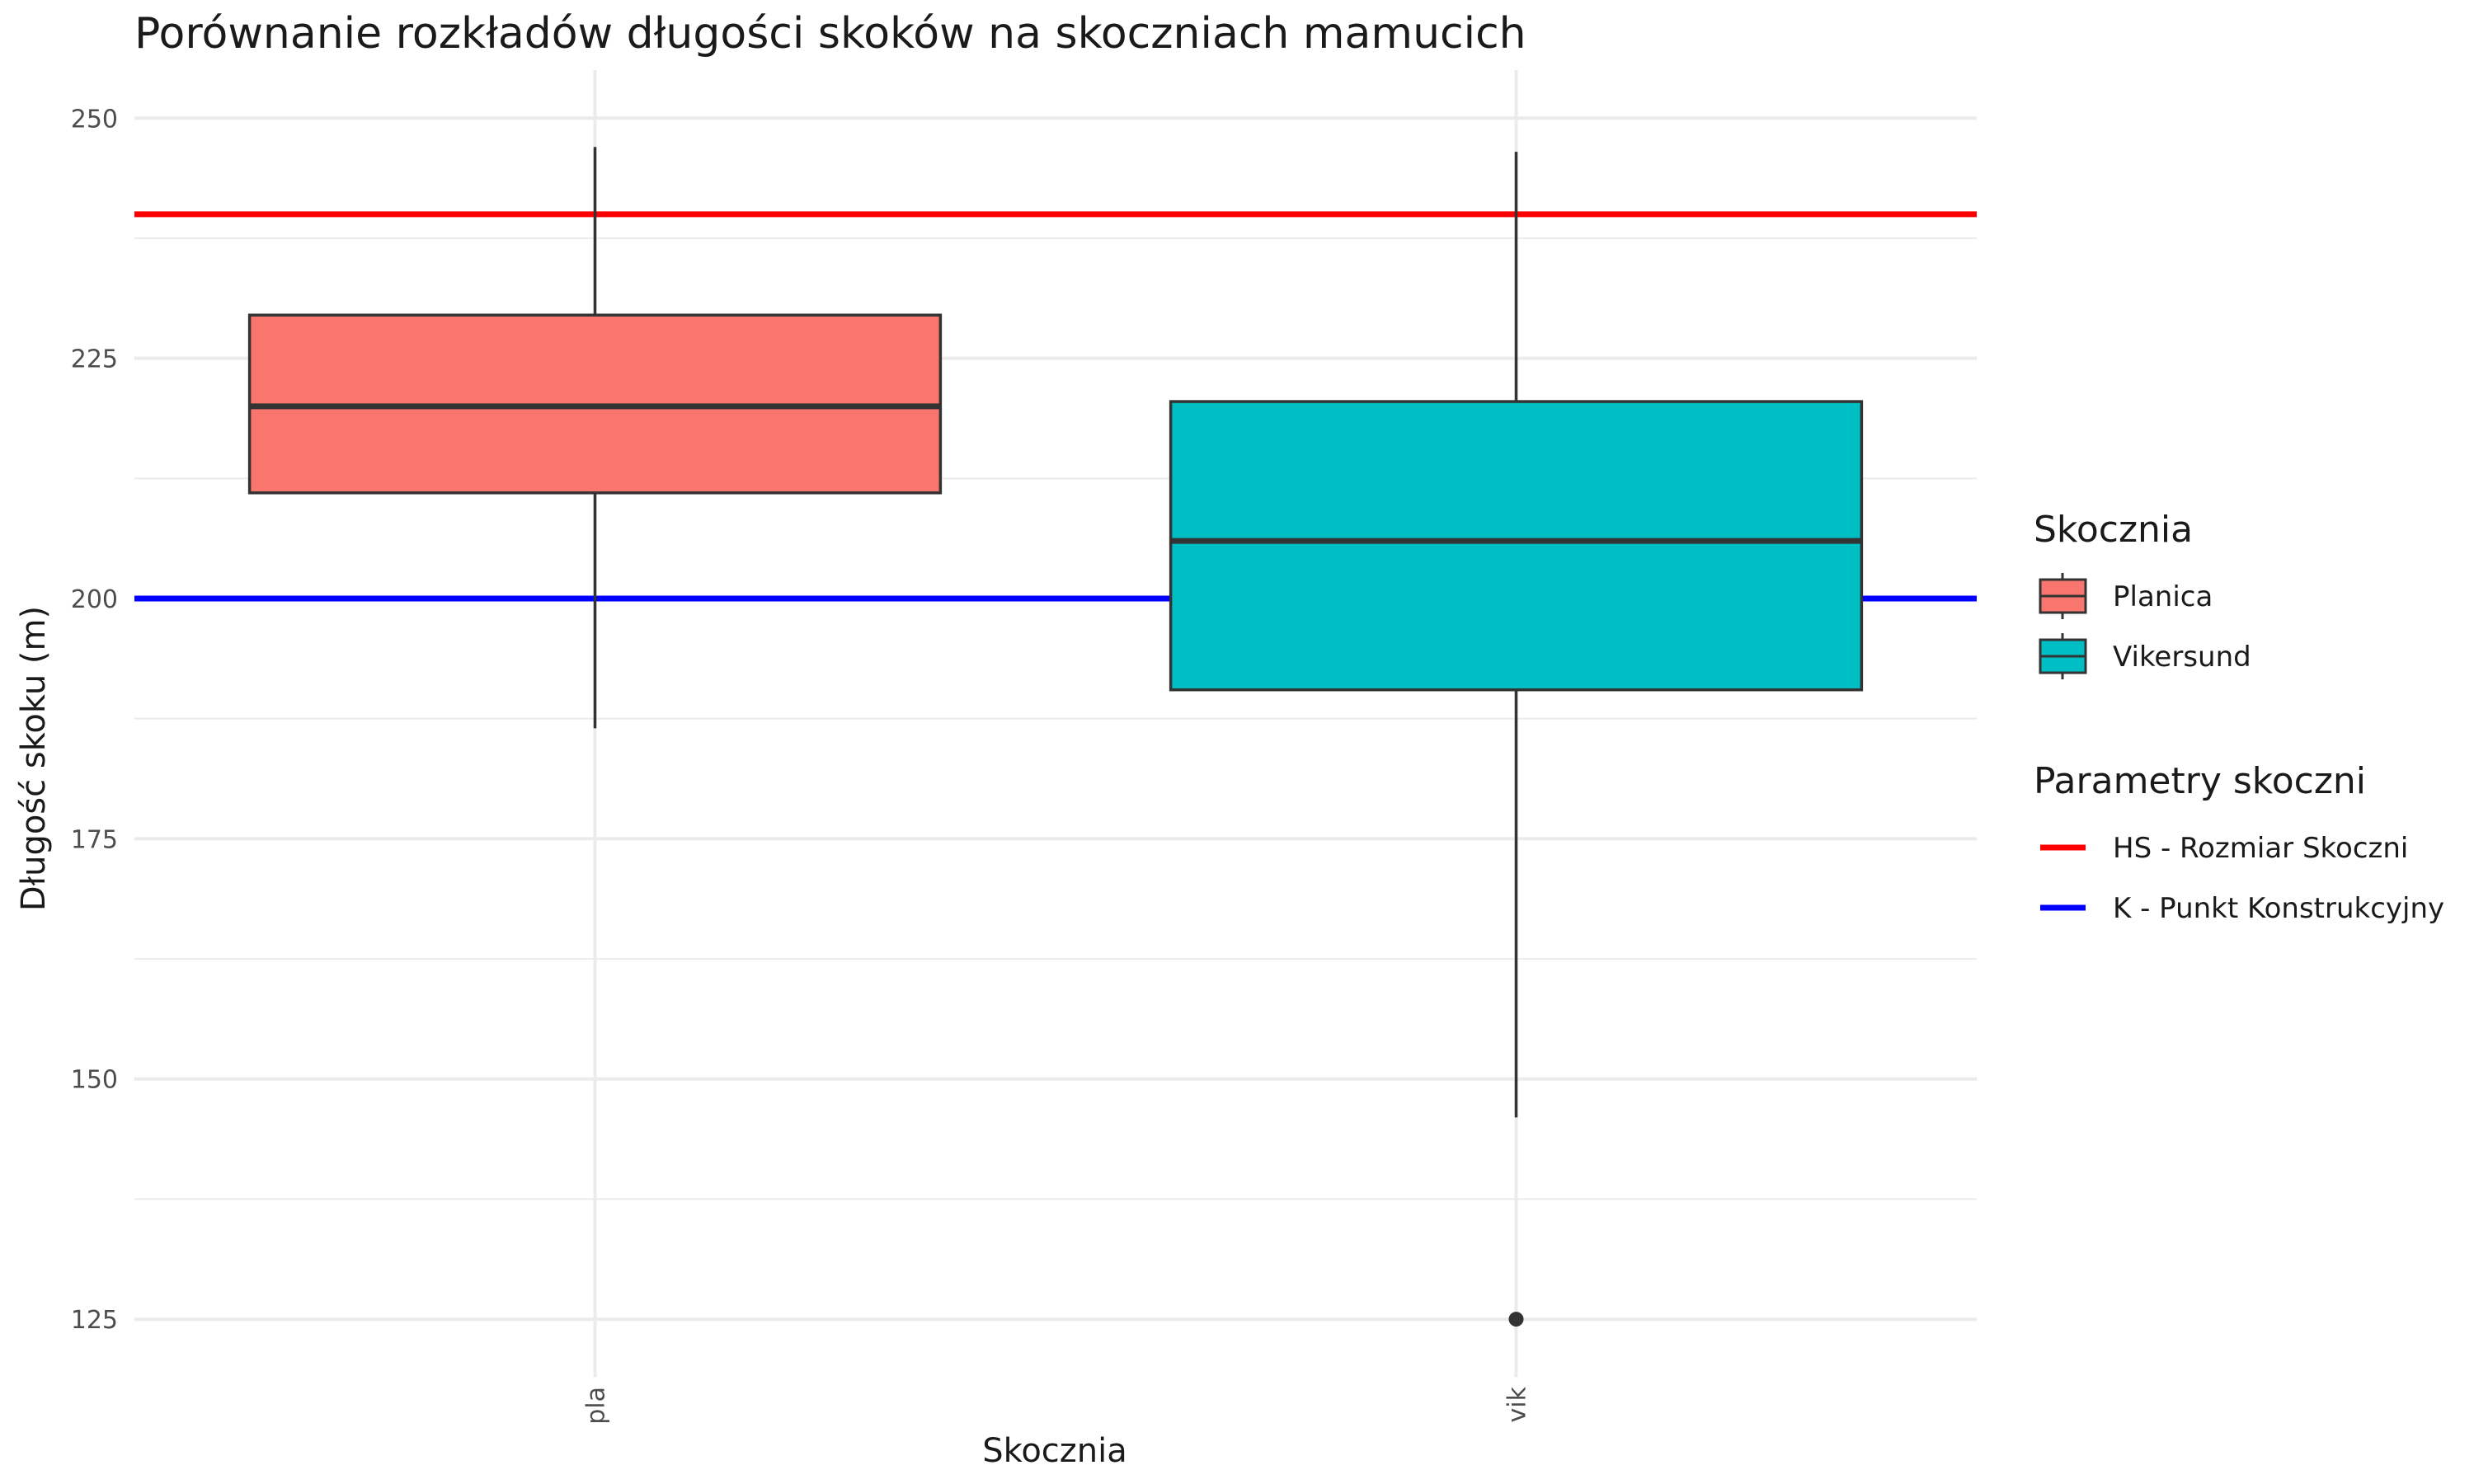 The width and height of the screenshot is (2474, 1484). What do you see at coordinates (2113, 530) in the screenshot?
I see `legend-title-skocznia: Skocznia` at bounding box center [2113, 530].